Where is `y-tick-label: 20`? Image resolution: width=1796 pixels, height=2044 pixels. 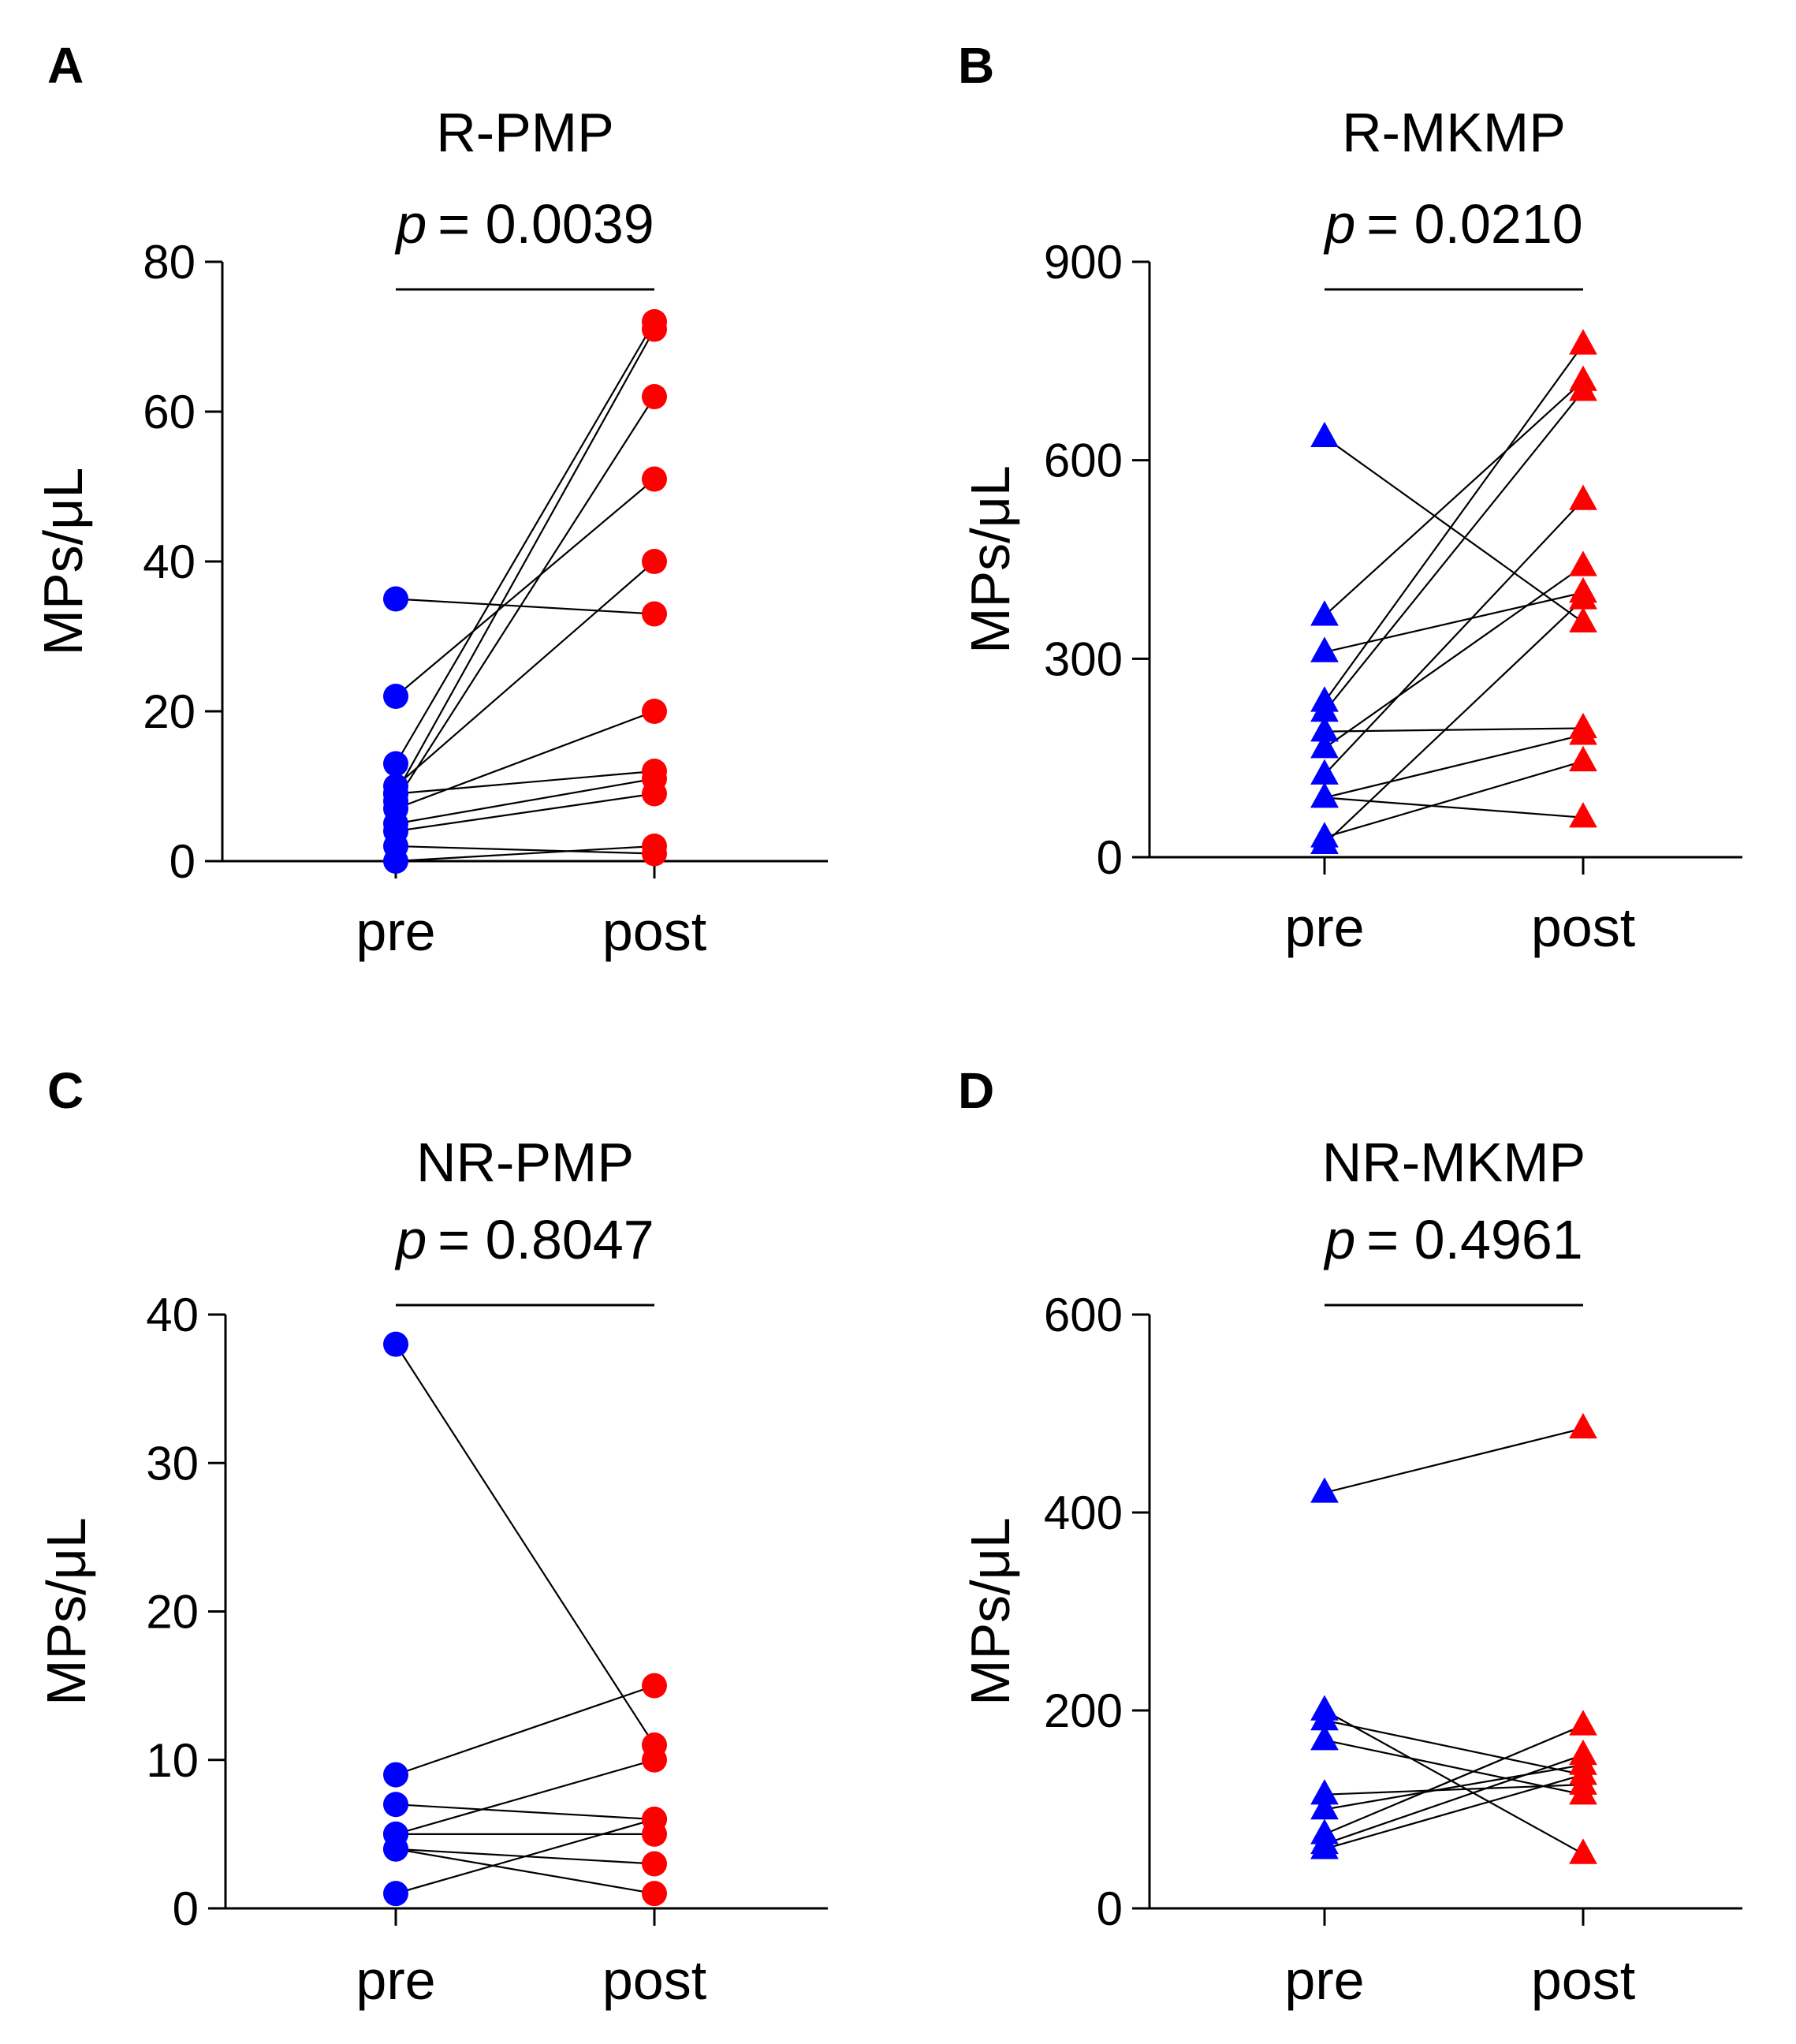 y-tick-label: 20 is located at coordinates (172, 1612).